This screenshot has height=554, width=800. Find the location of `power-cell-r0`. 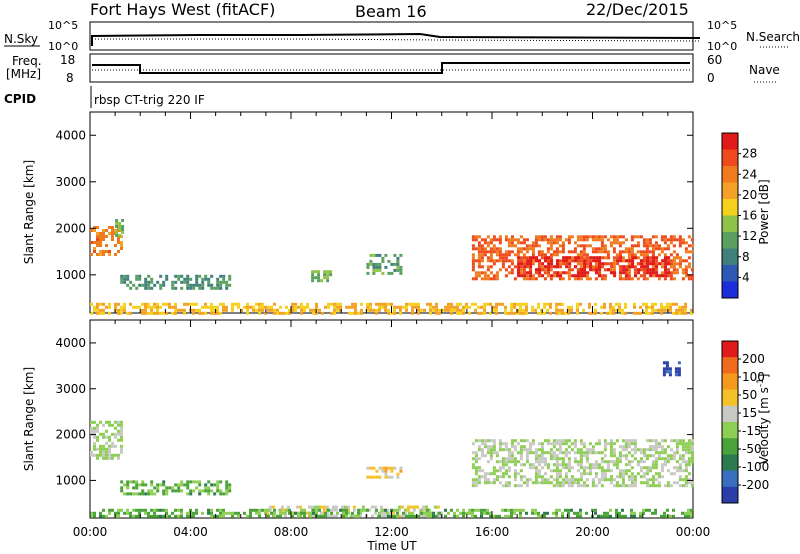

power-cell-r0 is located at coordinates (121, 248).